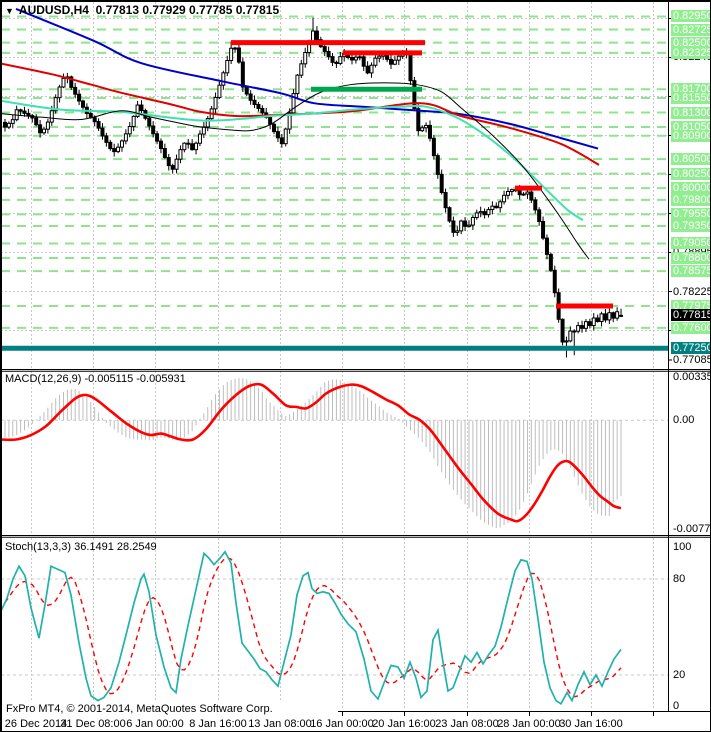 Image resolution: width=711 pixels, height=732 pixels. What do you see at coordinates (9, 11) in the screenshot?
I see `chart-dropdown-arrow-icon: ▼` at bounding box center [9, 11].